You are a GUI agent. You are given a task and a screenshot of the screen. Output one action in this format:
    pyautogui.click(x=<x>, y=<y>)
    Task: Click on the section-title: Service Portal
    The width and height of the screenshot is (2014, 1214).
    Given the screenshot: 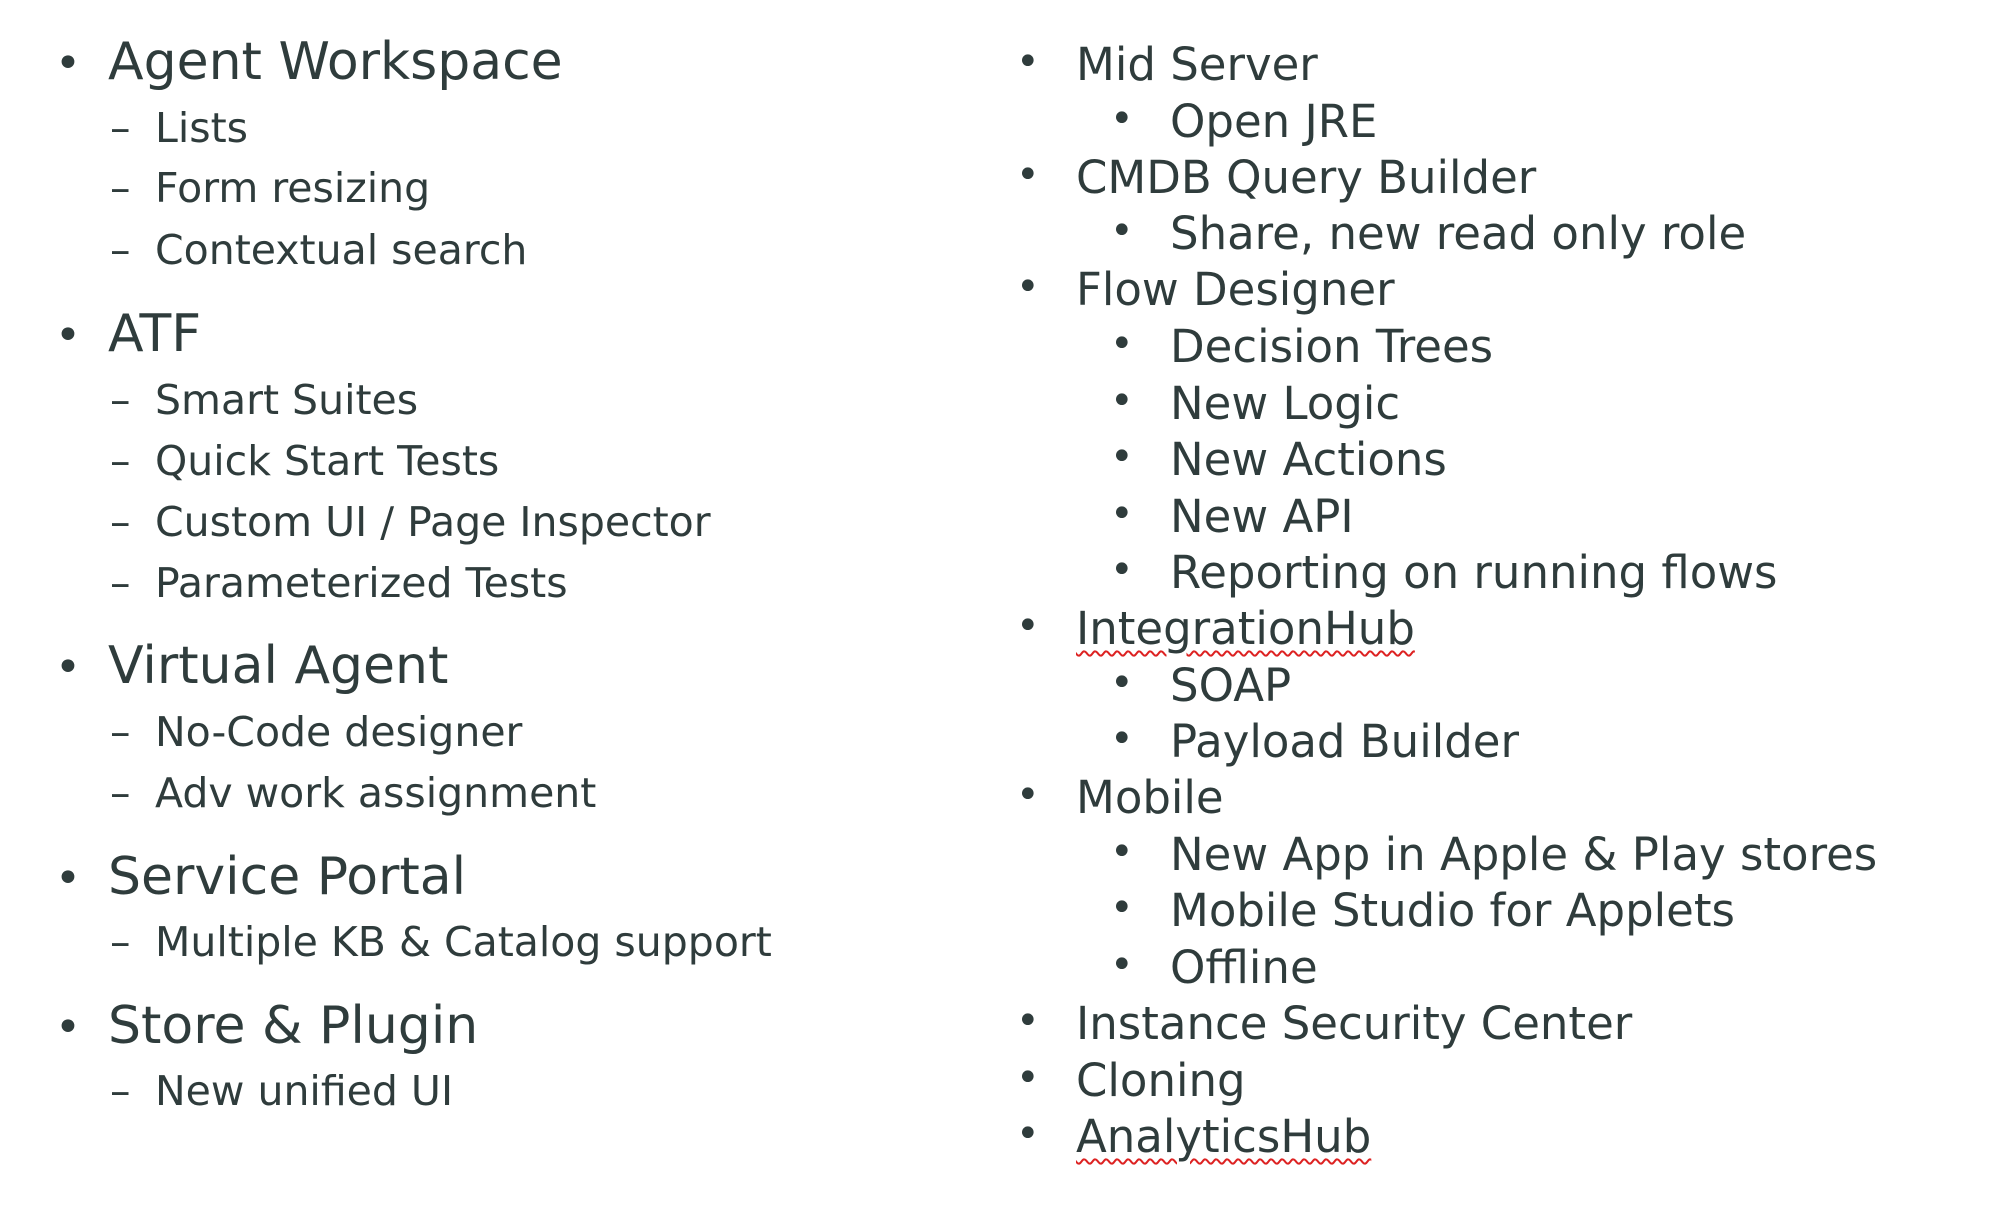 What is the action you would take?
    pyautogui.click(x=287, y=877)
    